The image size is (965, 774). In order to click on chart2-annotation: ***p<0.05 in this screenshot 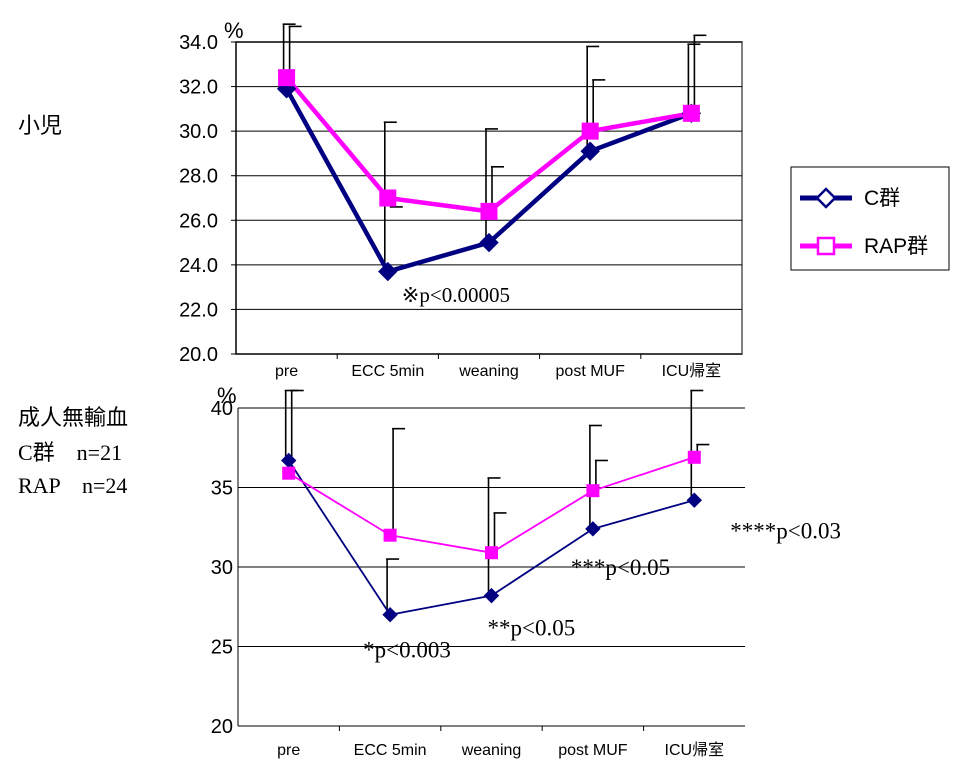, I will do `click(620, 567)`.